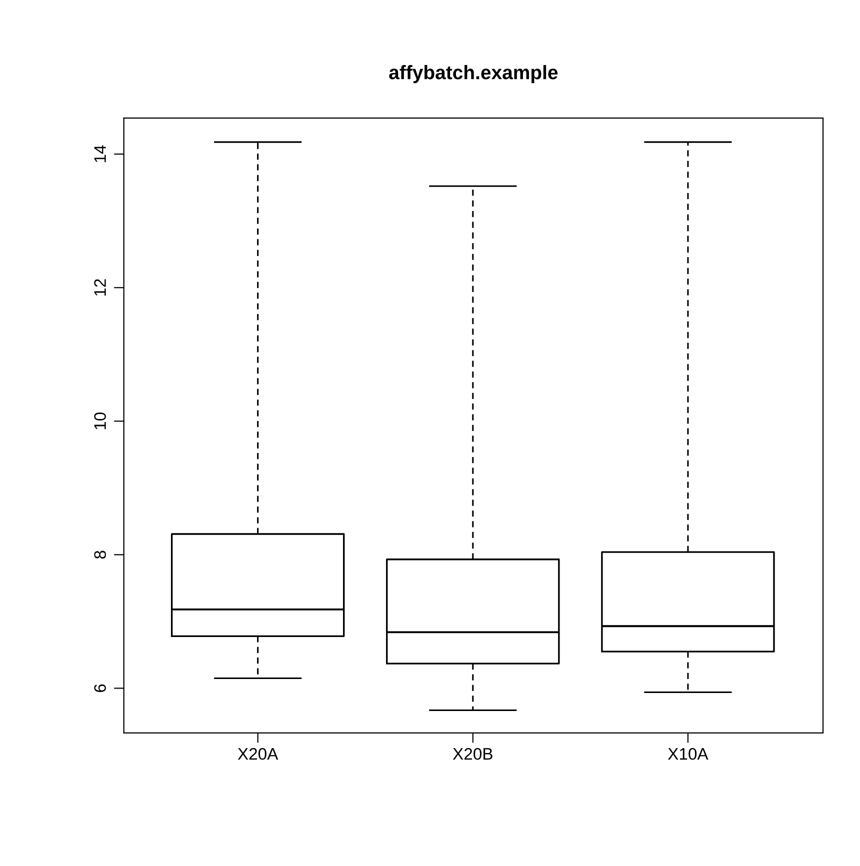  What do you see at coordinates (473, 74) in the screenshot?
I see `chart-title: affybatch.example` at bounding box center [473, 74].